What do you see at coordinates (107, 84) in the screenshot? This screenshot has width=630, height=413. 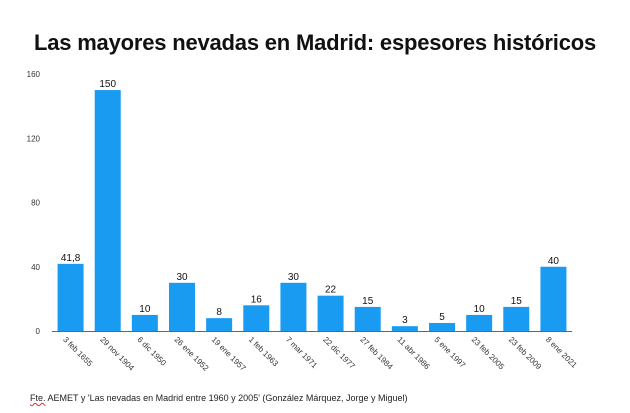 I see `data-label: 150` at bounding box center [107, 84].